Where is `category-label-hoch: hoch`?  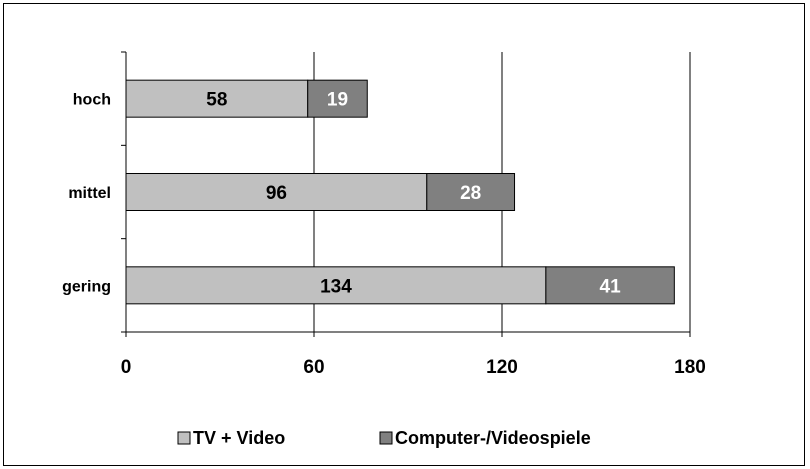 category-label-hoch: hoch is located at coordinates (92, 100).